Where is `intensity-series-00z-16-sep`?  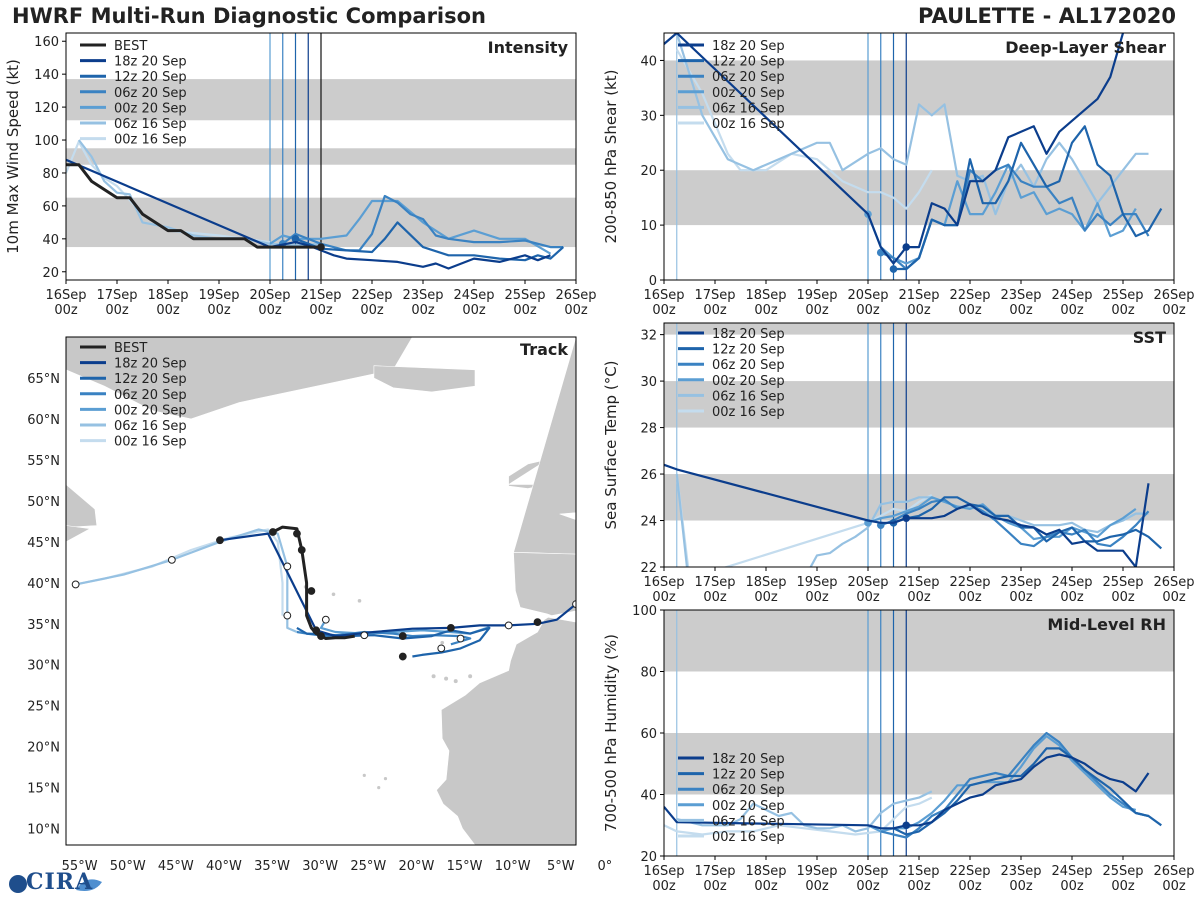 intensity-series-00z-16-sep is located at coordinates (168, 192).